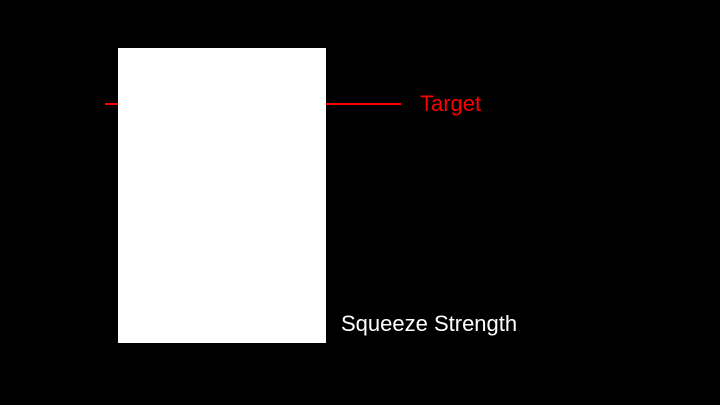  Describe the element at coordinates (429, 323) in the screenshot. I see `squeeze-strength-label: Squeeze Strength` at that location.